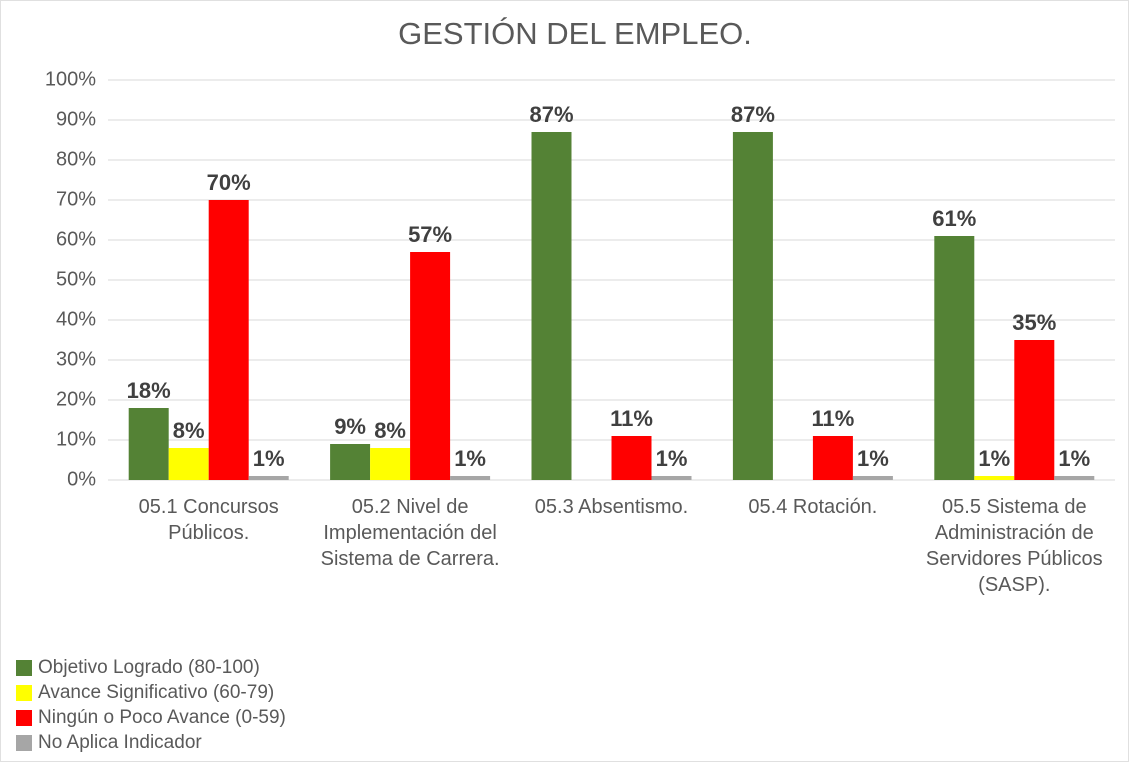 The height and width of the screenshot is (762, 1129). What do you see at coordinates (70, 79) in the screenshot?
I see `y-tick-label: 100%` at bounding box center [70, 79].